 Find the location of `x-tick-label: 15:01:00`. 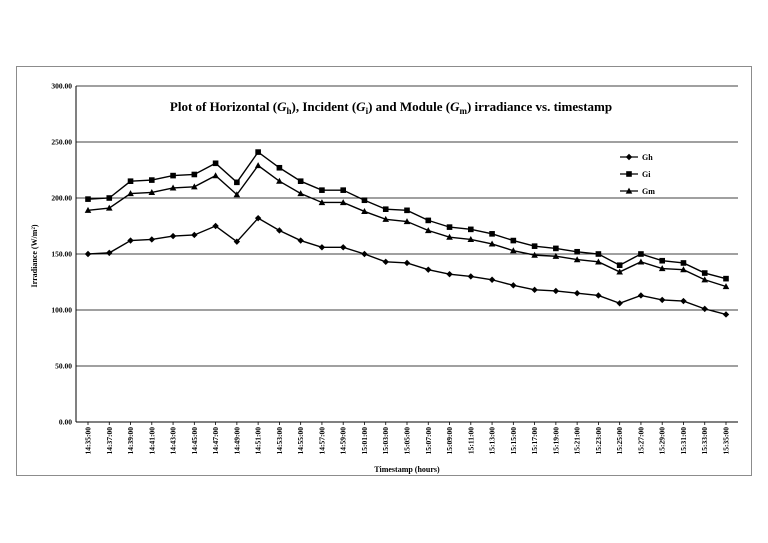

x-tick-label: 15:01:00 is located at coordinates (364, 441).